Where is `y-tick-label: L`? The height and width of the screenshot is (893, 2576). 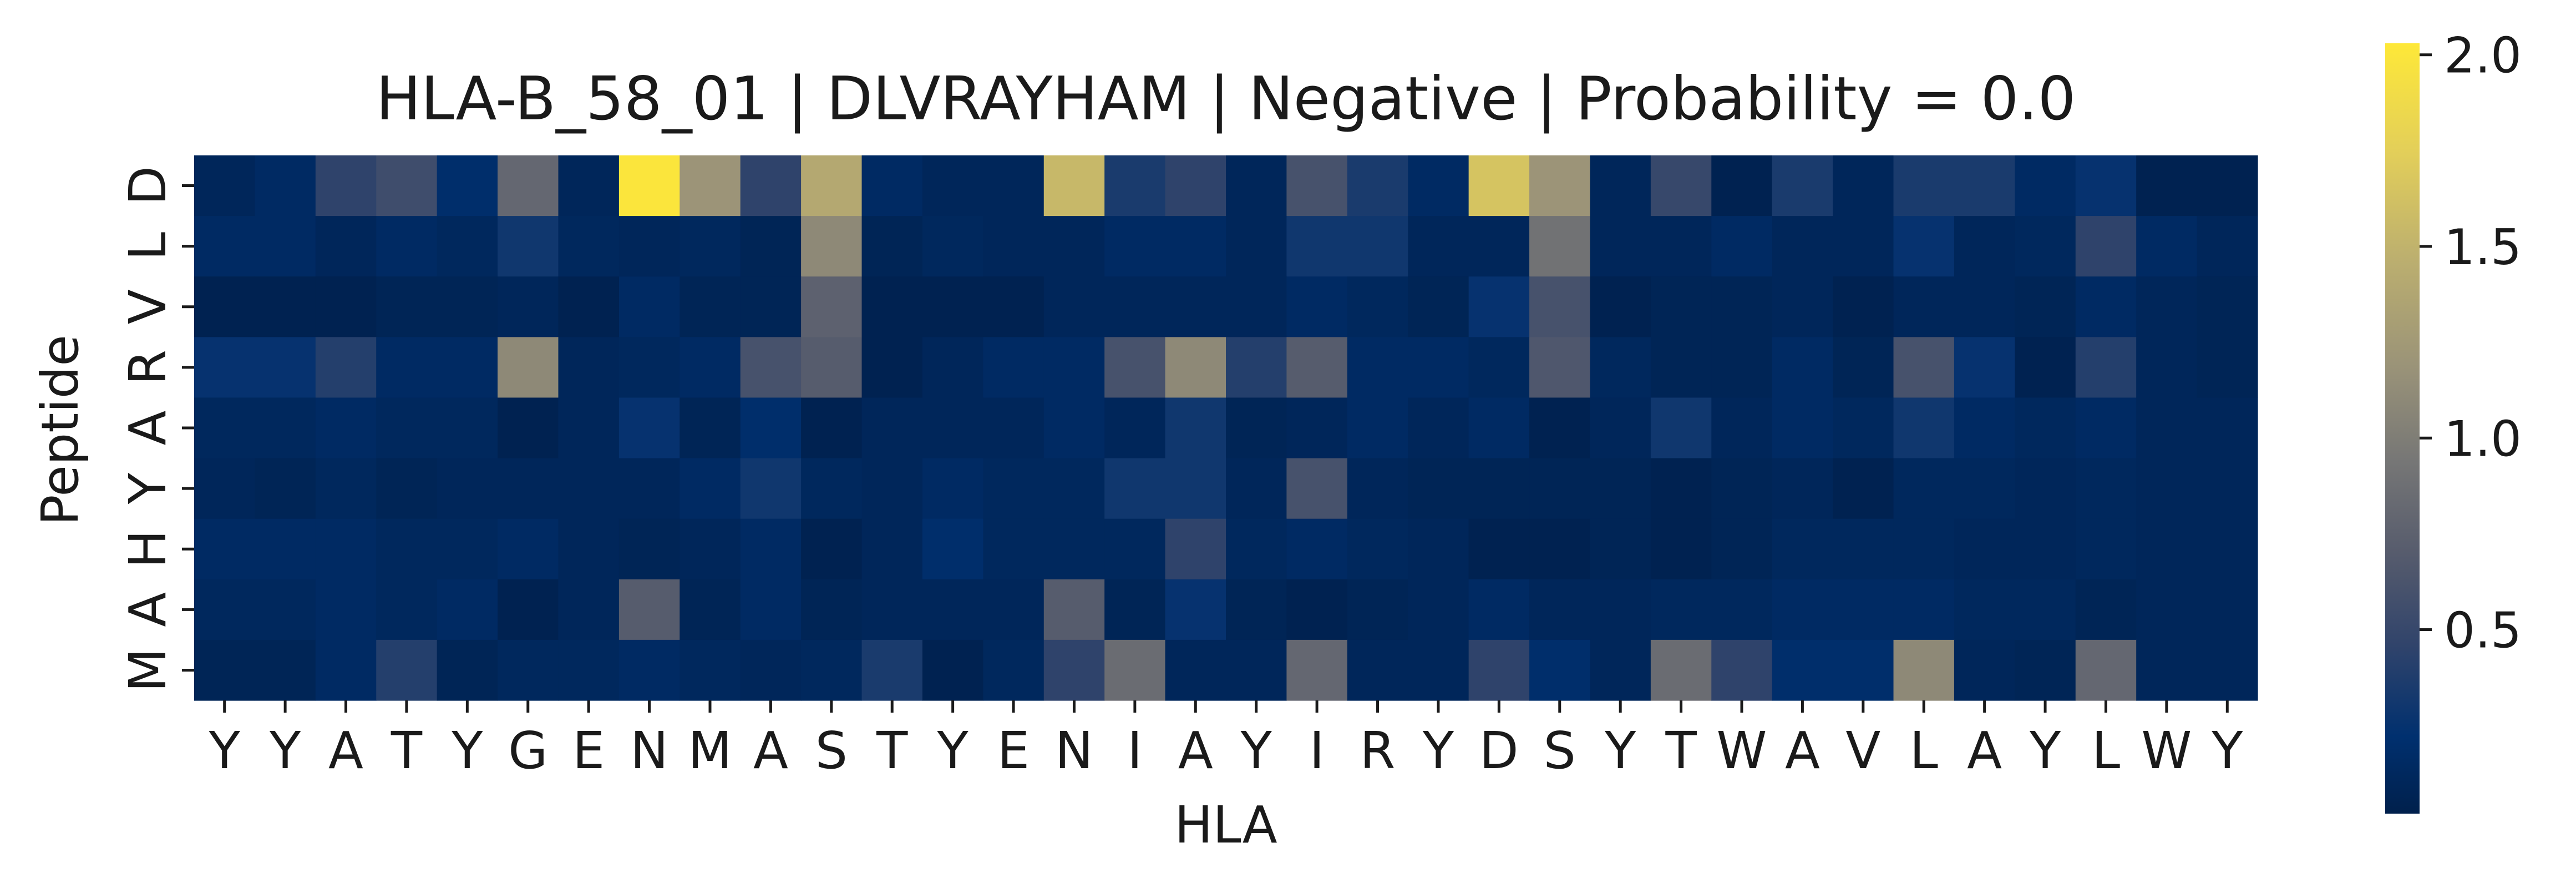
y-tick-label: L is located at coordinates (148, 246).